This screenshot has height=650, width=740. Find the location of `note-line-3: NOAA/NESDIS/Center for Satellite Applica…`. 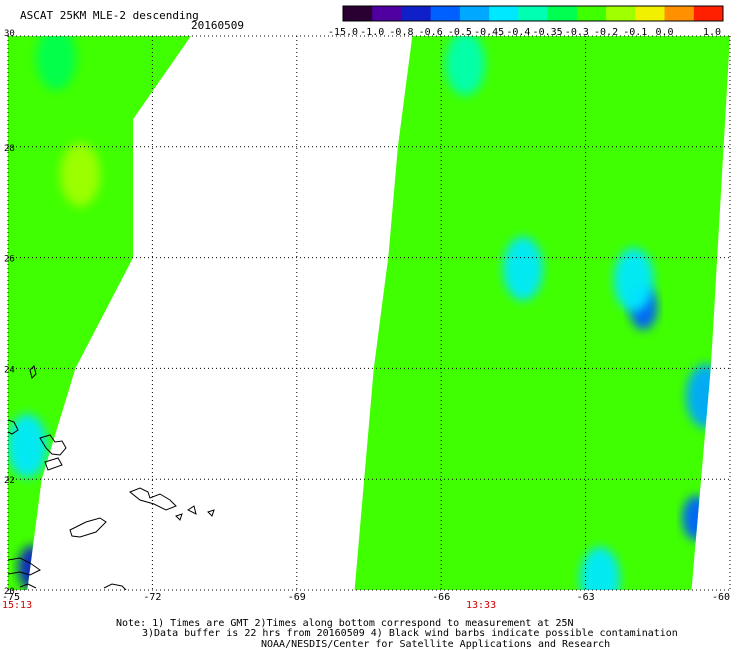

note-line-3: NOAA/NESDIS/Center for Satellite Applica… is located at coordinates (435, 644).